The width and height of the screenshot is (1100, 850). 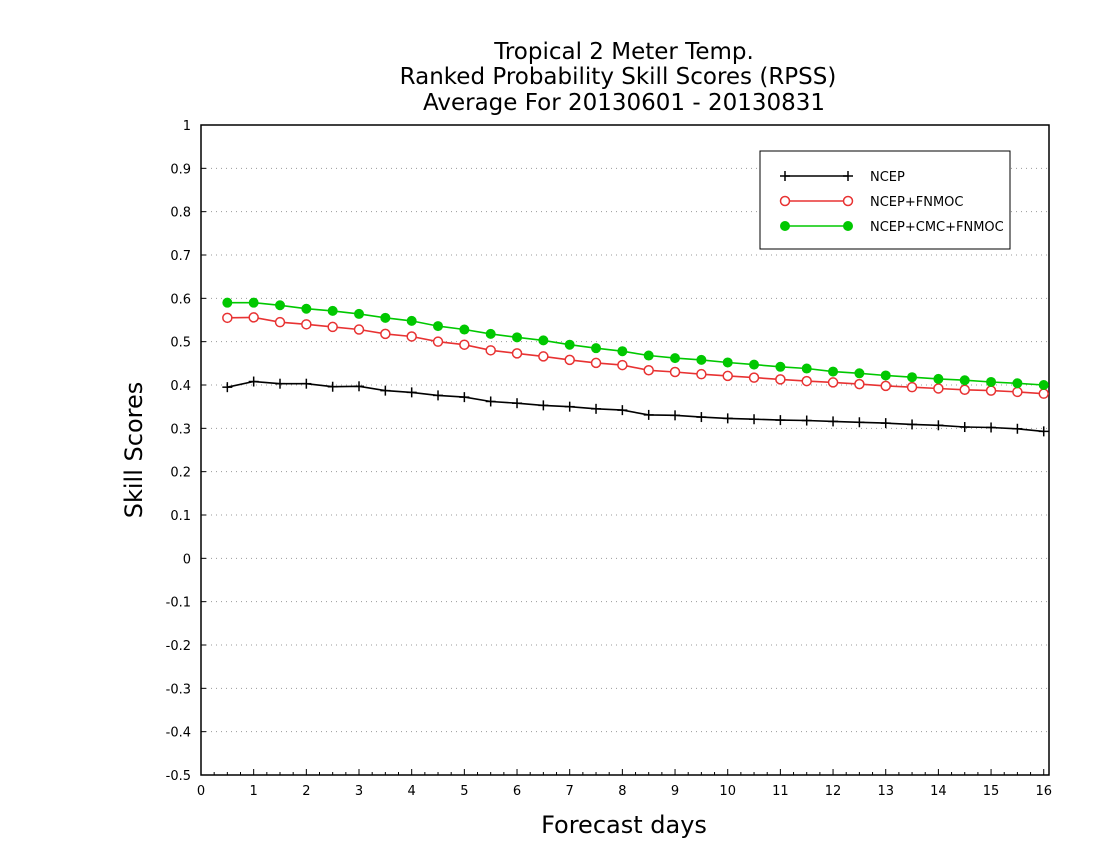 I want to click on legend-item: NCEP, so click(x=842, y=177).